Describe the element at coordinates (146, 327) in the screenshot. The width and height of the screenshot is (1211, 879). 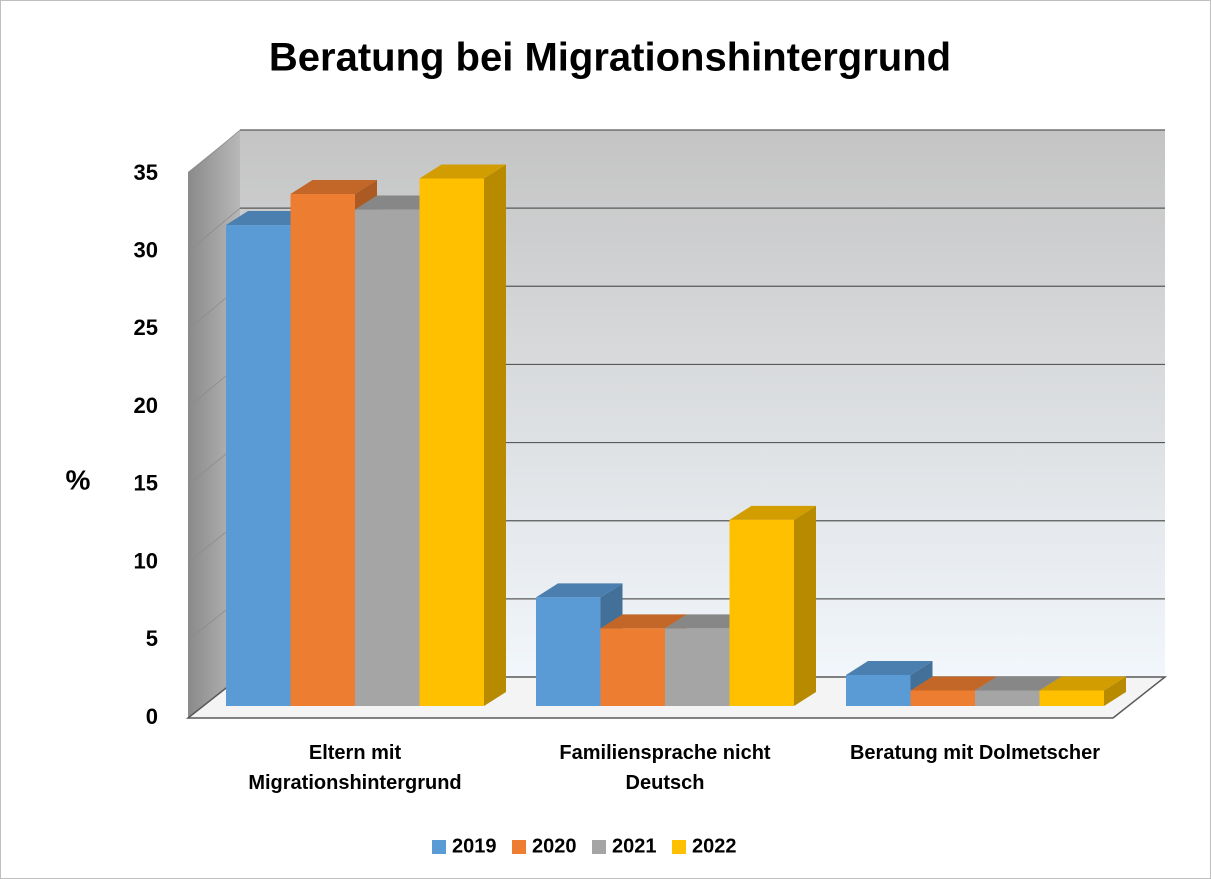
I see `y-tick-label: 25` at that location.